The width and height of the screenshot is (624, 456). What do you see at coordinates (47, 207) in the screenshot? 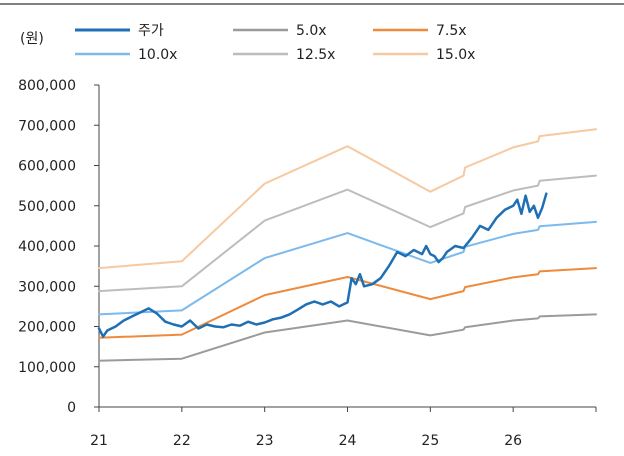
I see `y-tick-label: 500,000` at bounding box center [47, 207].